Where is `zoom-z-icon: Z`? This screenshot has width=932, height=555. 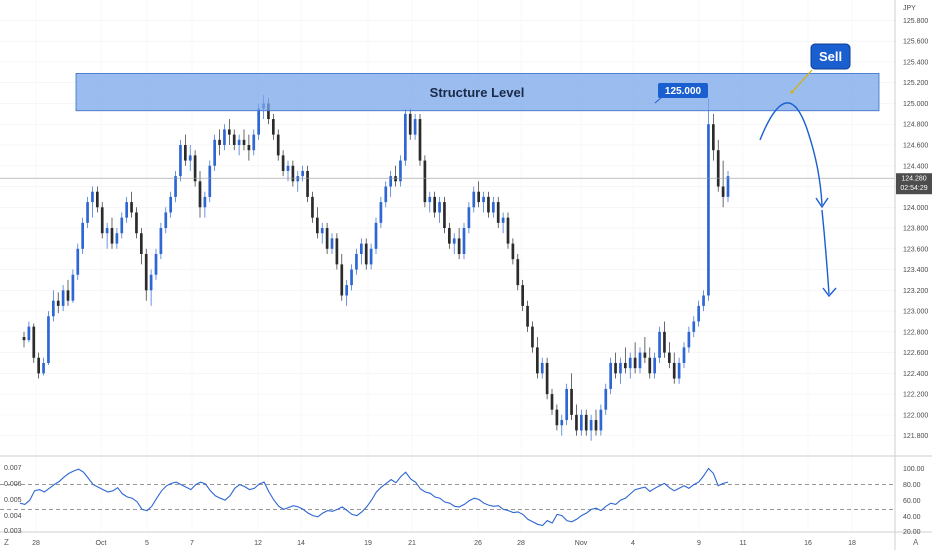 zoom-z-icon: Z is located at coordinates (6, 542).